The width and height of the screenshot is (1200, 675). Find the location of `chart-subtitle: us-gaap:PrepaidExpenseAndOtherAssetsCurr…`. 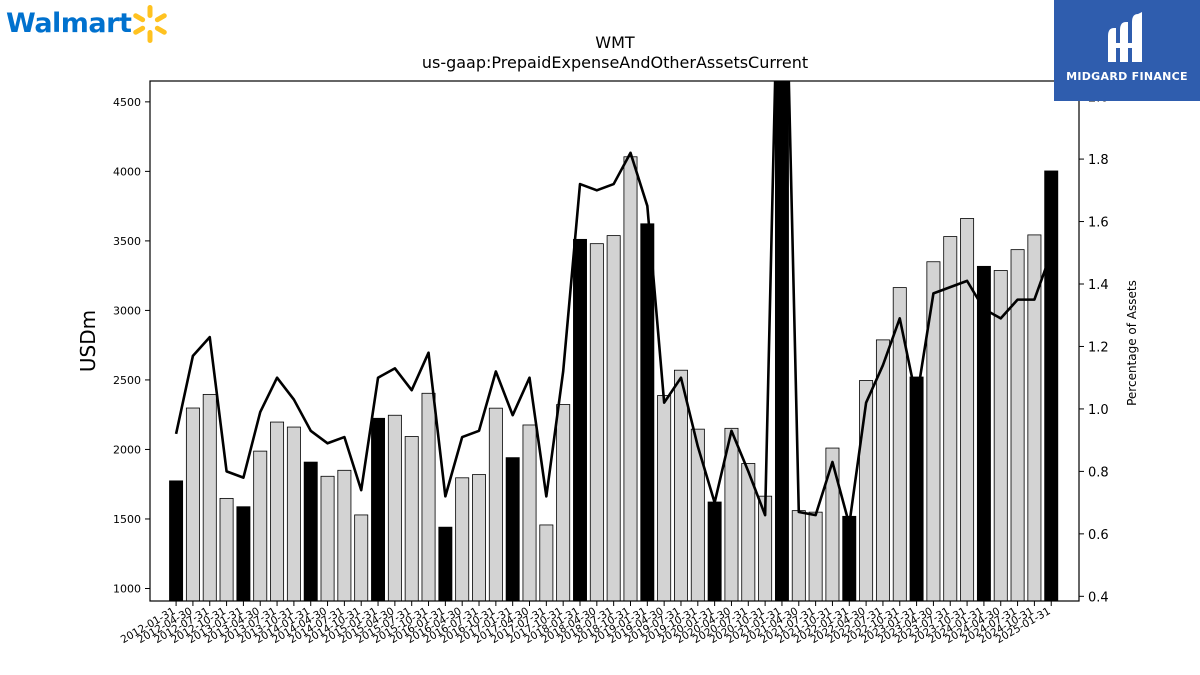

chart-subtitle: us-gaap:PrepaidExpenseAndOtherAssetsCurr… is located at coordinates (615, 62).